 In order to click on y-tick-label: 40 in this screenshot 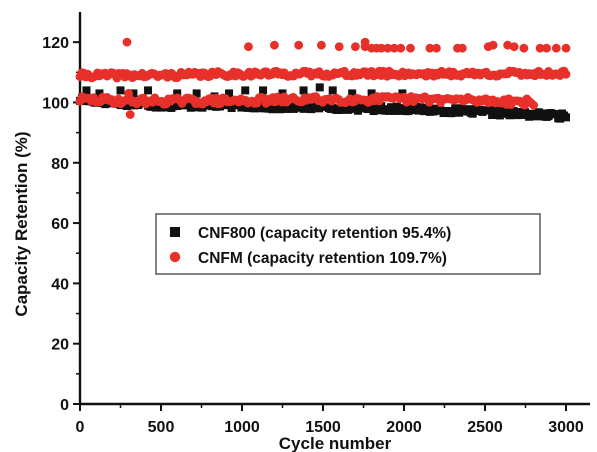, I will do `click(60, 284)`.